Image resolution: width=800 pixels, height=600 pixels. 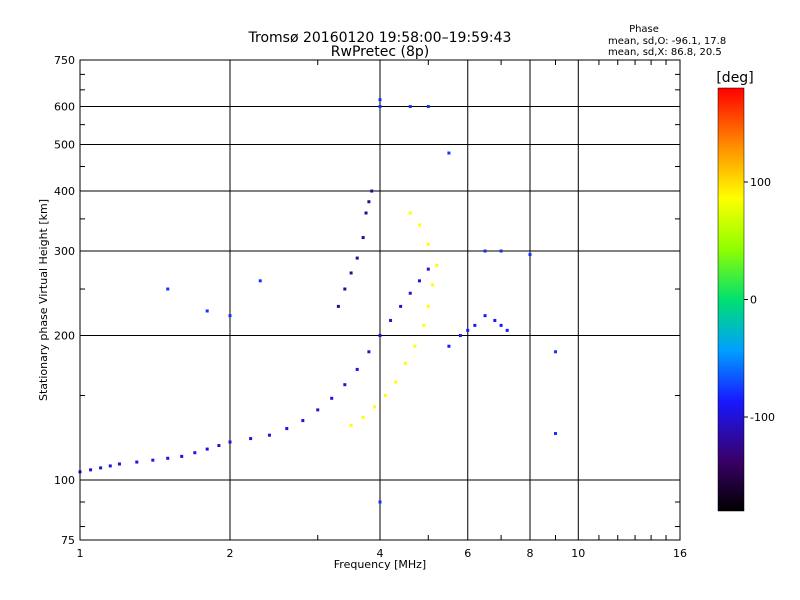 I want to click on colorbar-tick-label: -100, so click(x=762, y=417).